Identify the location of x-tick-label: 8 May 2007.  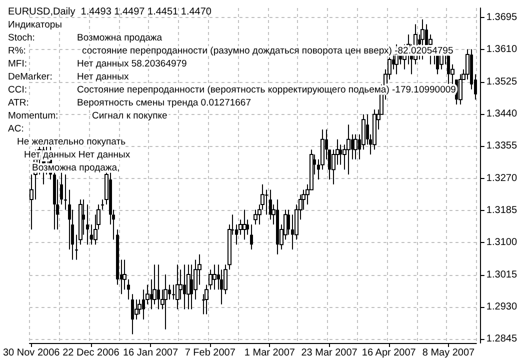
(449, 353).